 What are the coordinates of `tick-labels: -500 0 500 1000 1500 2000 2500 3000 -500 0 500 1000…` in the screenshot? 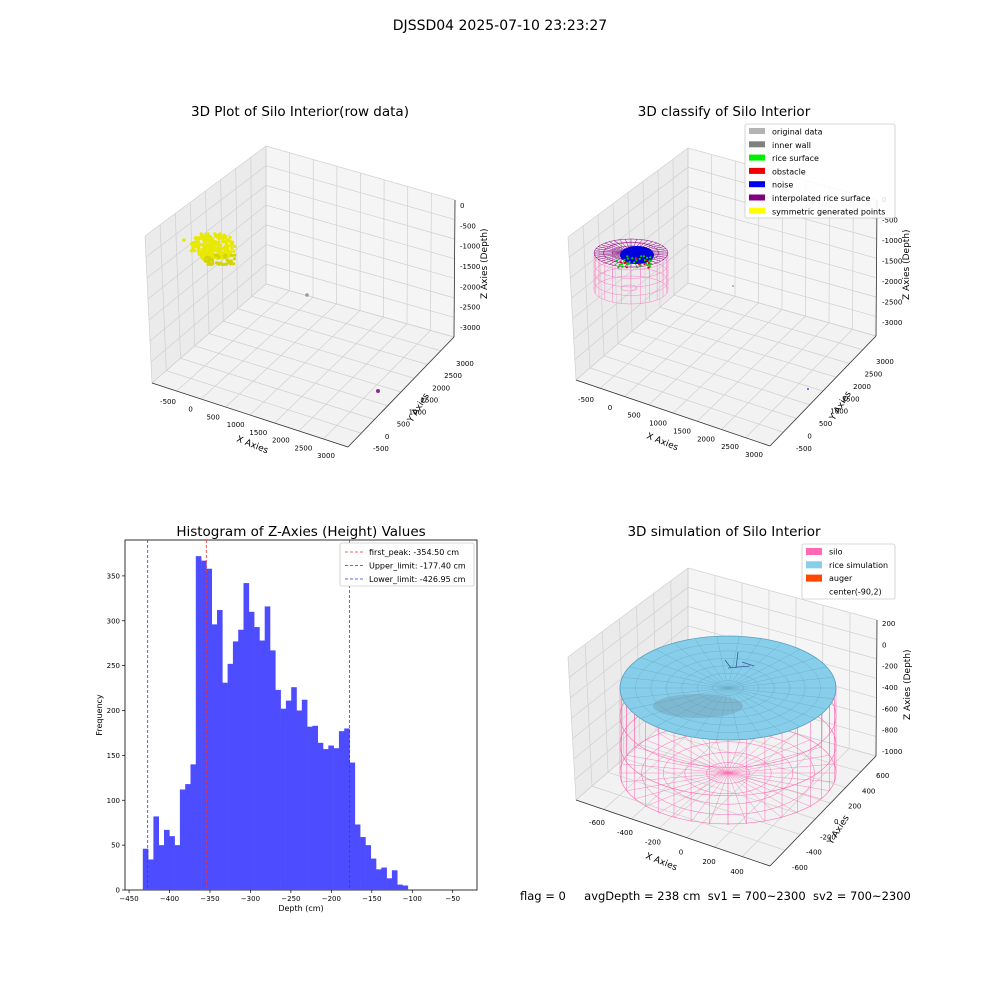 It's located at (320, 331).